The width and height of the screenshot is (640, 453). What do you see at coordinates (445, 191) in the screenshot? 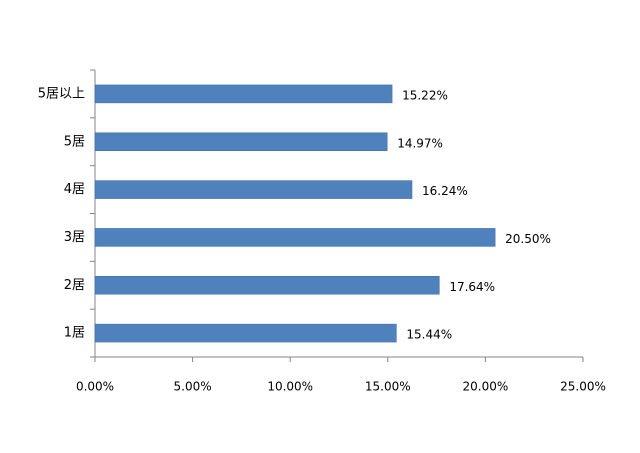
I see `data-label: 16.24%` at bounding box center [445, 191].